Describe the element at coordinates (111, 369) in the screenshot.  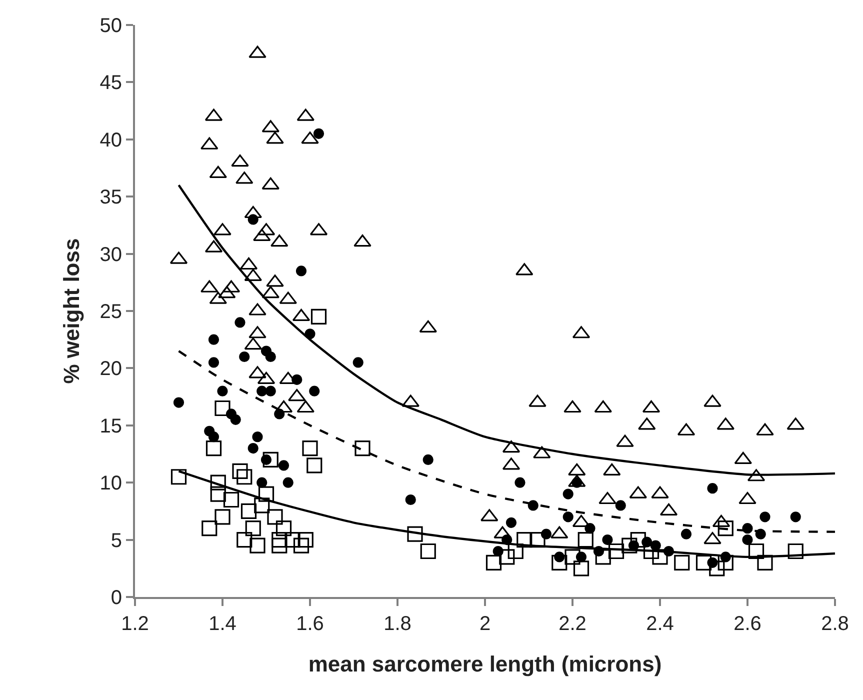
I see `y-tick-label: 20` at that location.